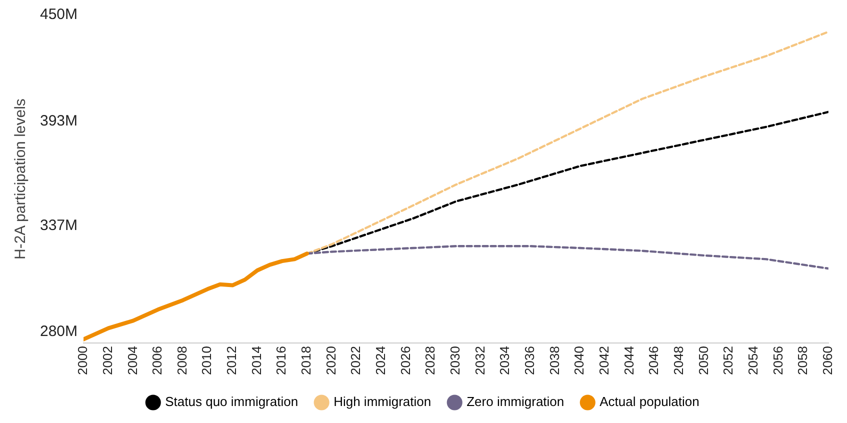  Describe the element at coordinates (182, 360) in the screenshot. I see `x-tick-label: 2008` at that location.